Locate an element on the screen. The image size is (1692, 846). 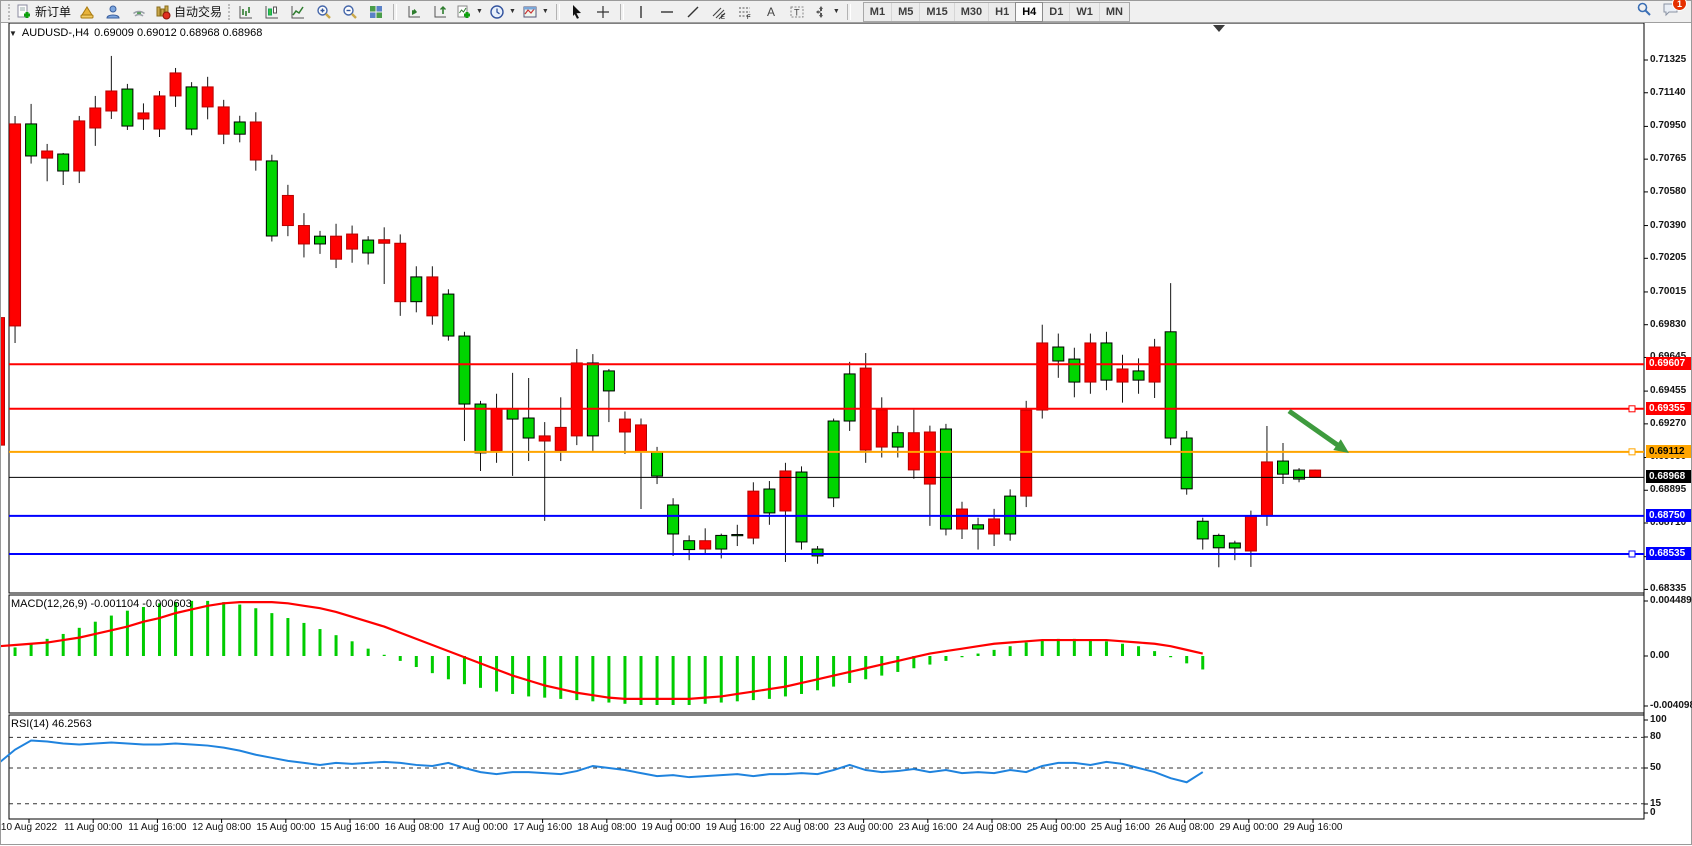
cursor-tool-button is located at coordinates (577, 12).